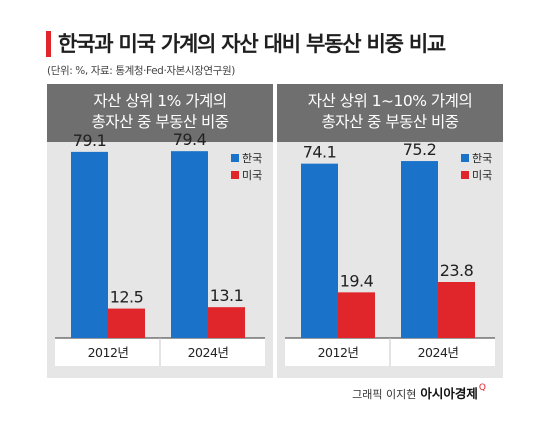  Describe the element at coordinates (449, 393) in the screenshot. I see `brand-logo-text: 아시아경제` at that location.